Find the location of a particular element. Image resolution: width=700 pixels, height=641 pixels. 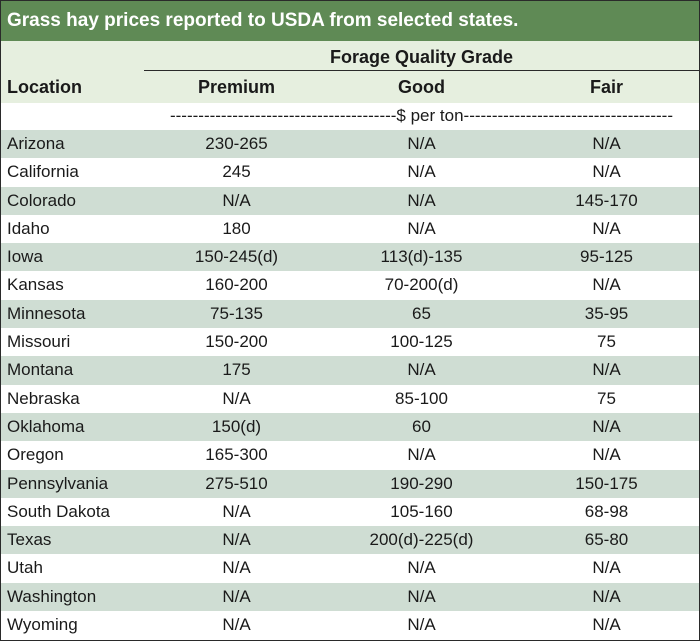

premium-column-header: Premium is located at coordinates (236, 87).